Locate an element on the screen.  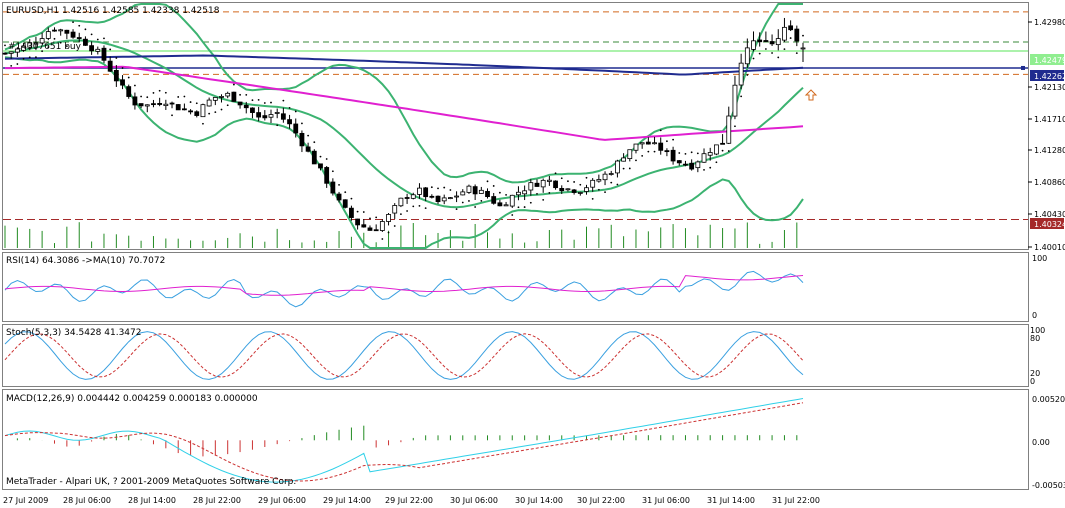
up-arrow-icon is located at coordinates (811, 95).